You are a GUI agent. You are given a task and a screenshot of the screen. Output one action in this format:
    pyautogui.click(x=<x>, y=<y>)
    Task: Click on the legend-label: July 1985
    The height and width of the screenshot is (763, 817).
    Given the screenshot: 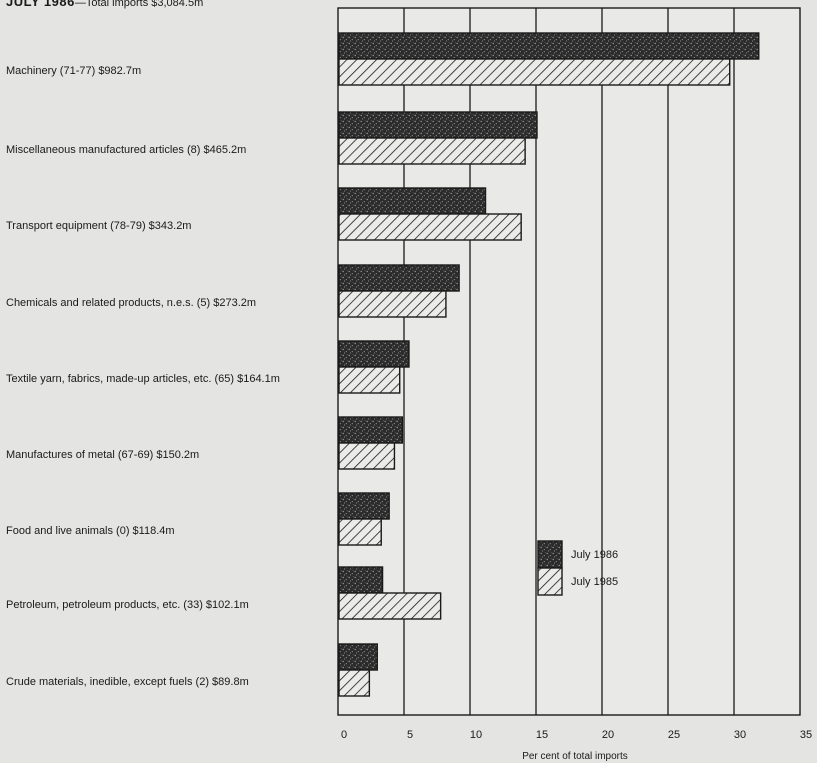 What is the action you would take?
    pyautogui.click(x=594, y=582)
    